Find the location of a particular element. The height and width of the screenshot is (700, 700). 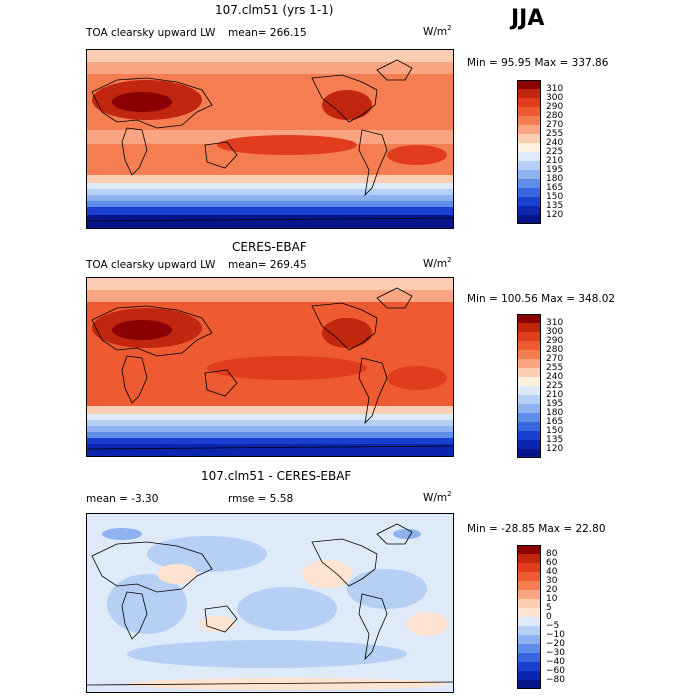

colorbar-level-label: 180 is located at coordinates (555, 412).